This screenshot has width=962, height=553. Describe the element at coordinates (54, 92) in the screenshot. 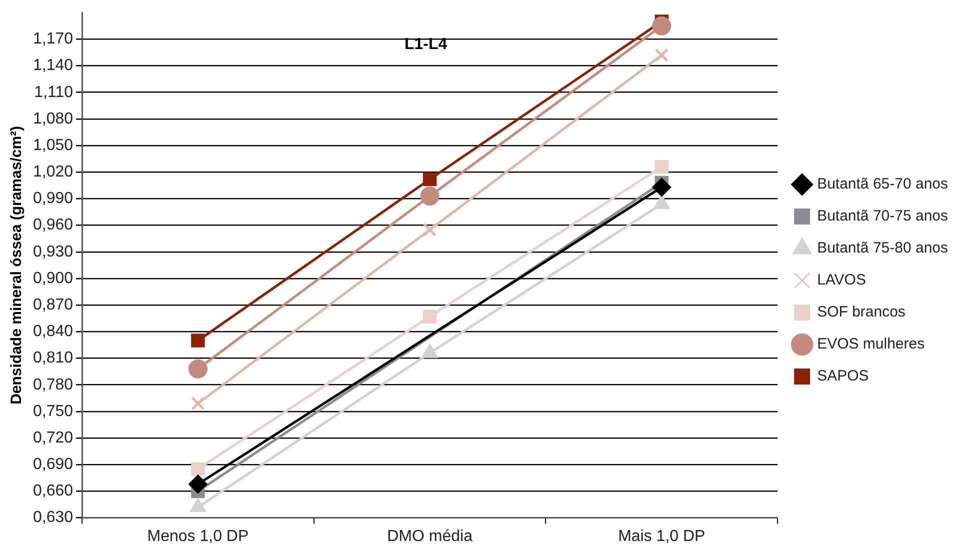

I see `y-tick-label: 1,110` at that location.